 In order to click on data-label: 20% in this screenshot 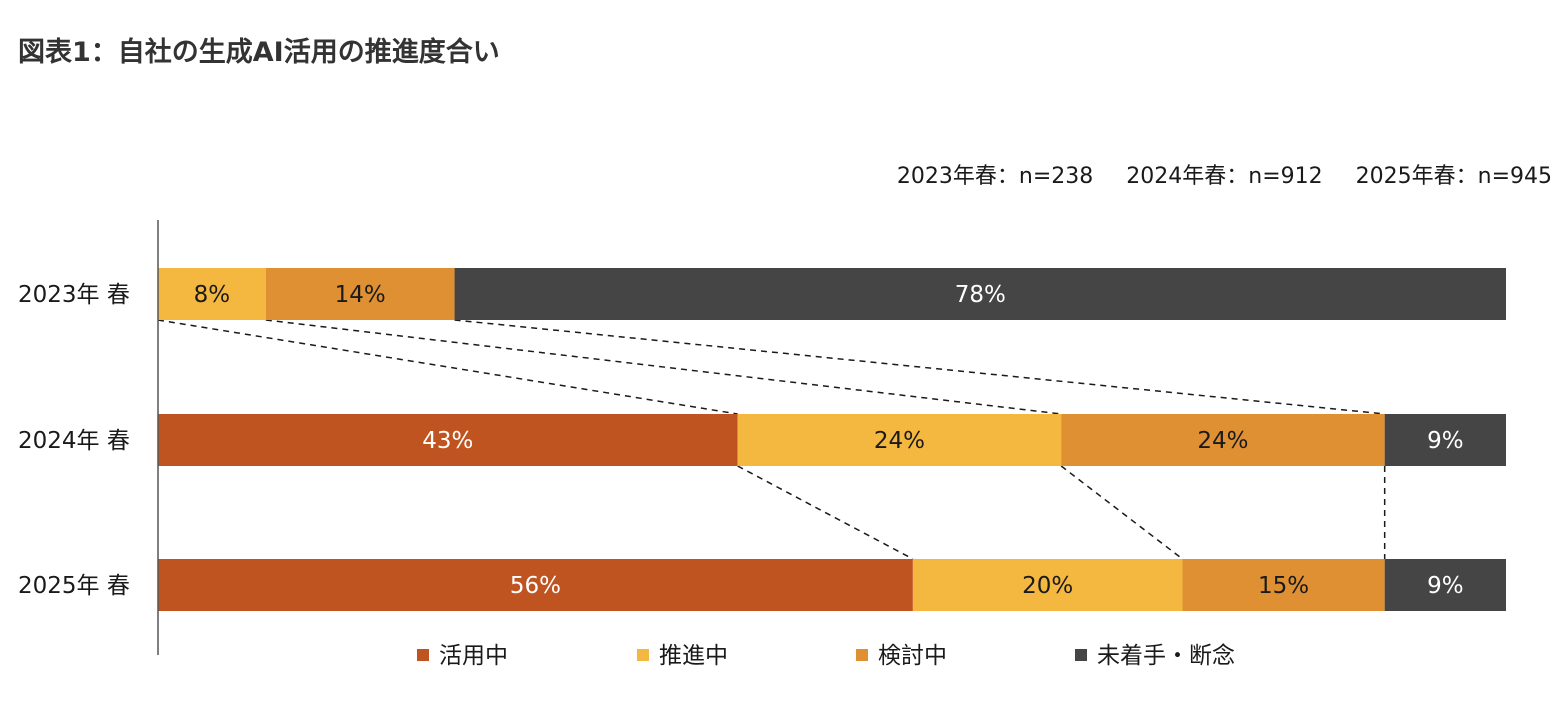, I will do `click(1047, 586)`.